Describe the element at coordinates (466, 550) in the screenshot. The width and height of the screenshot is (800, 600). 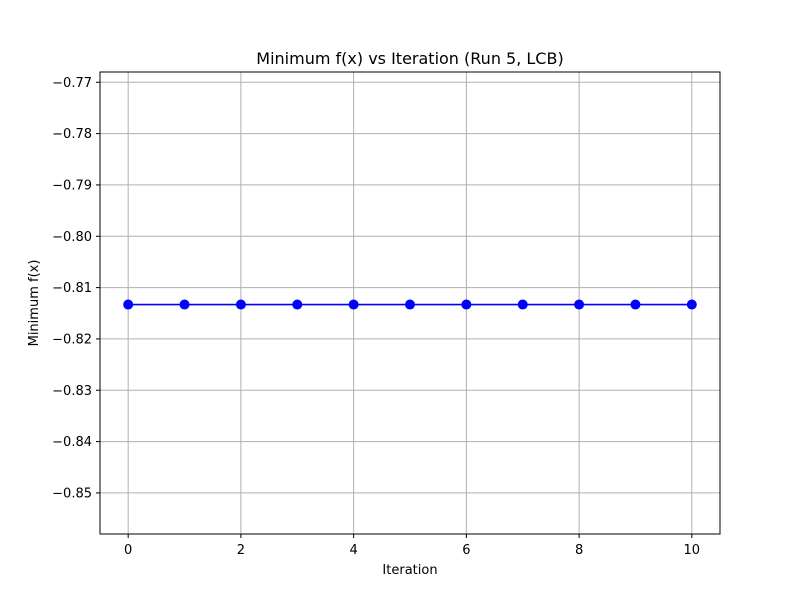
I see `x-tick-label: 6` at that location.